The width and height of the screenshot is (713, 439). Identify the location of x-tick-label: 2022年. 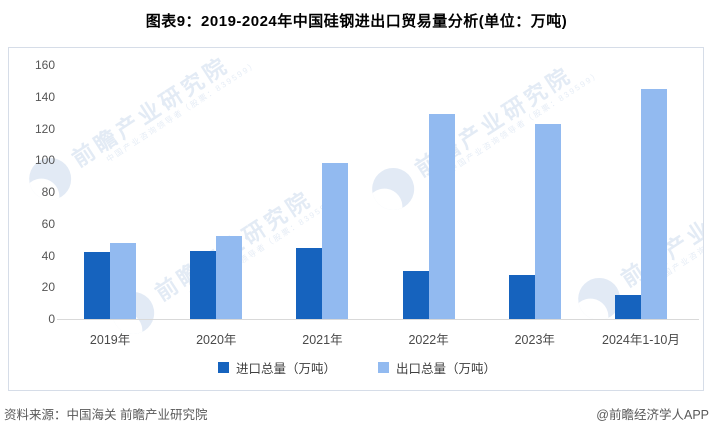
(428, 340).